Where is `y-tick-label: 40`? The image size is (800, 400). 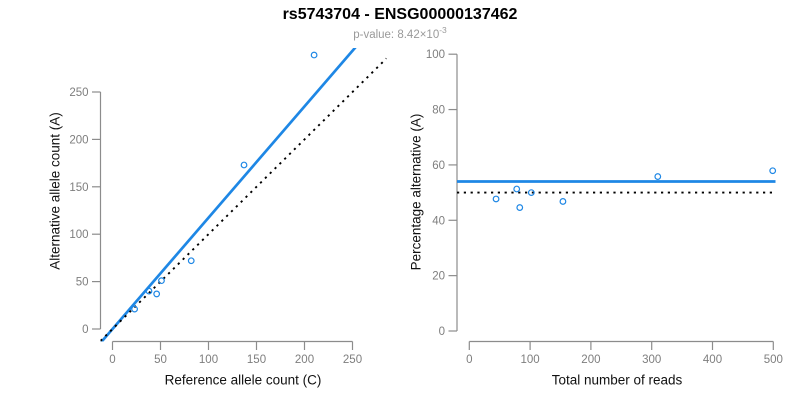 y-tick-label: 40 is located at coordinates (438, 221).